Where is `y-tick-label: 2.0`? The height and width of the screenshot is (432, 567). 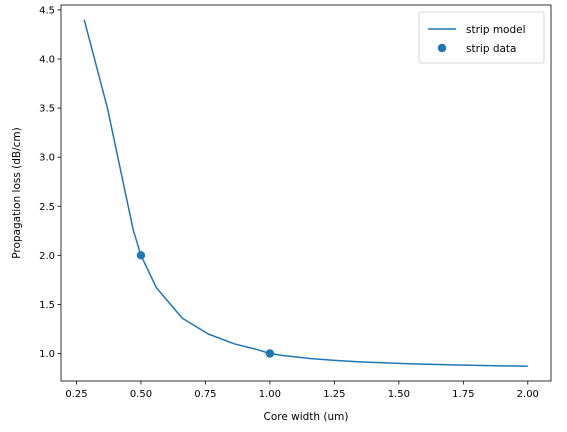
y-tick-label: 2.0 is located at coordinates (47, 256).